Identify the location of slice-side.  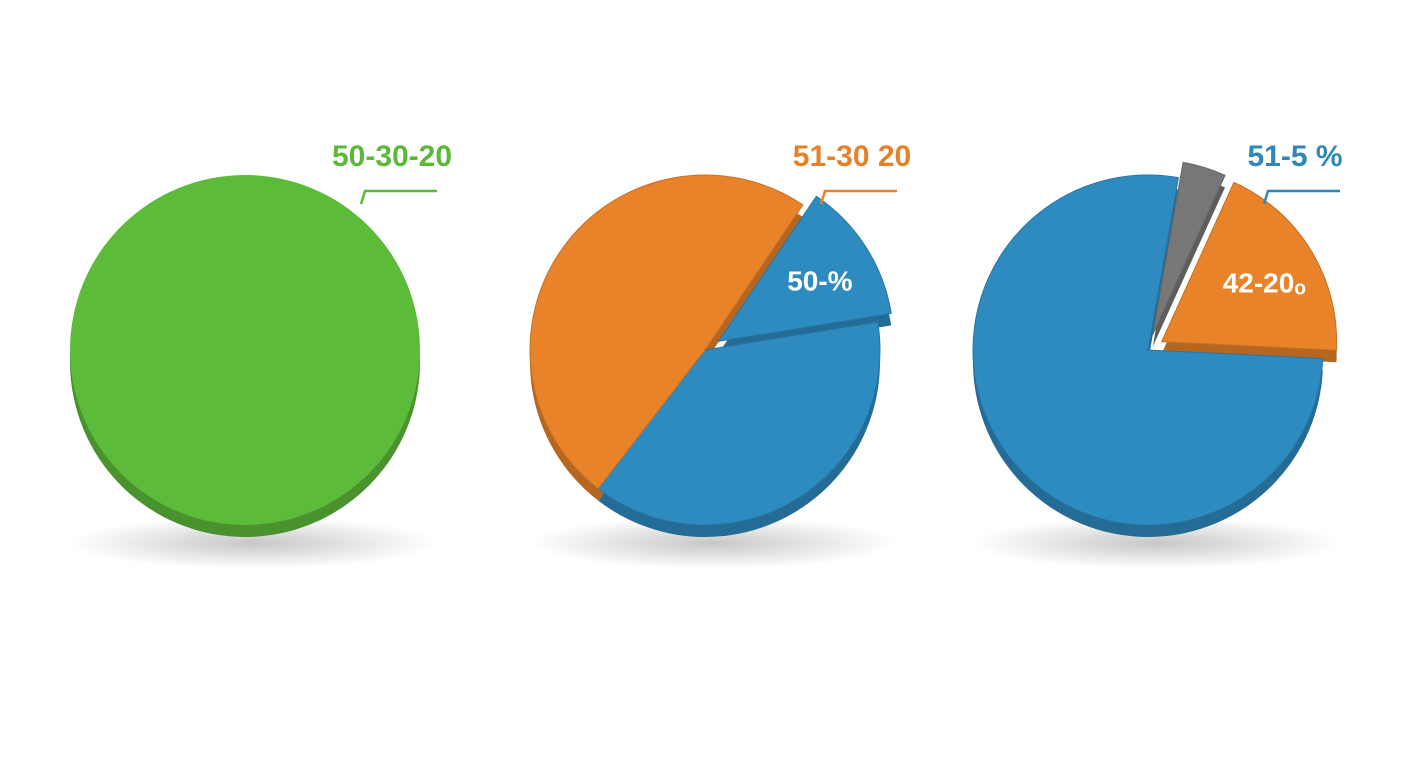
(1189, 260).